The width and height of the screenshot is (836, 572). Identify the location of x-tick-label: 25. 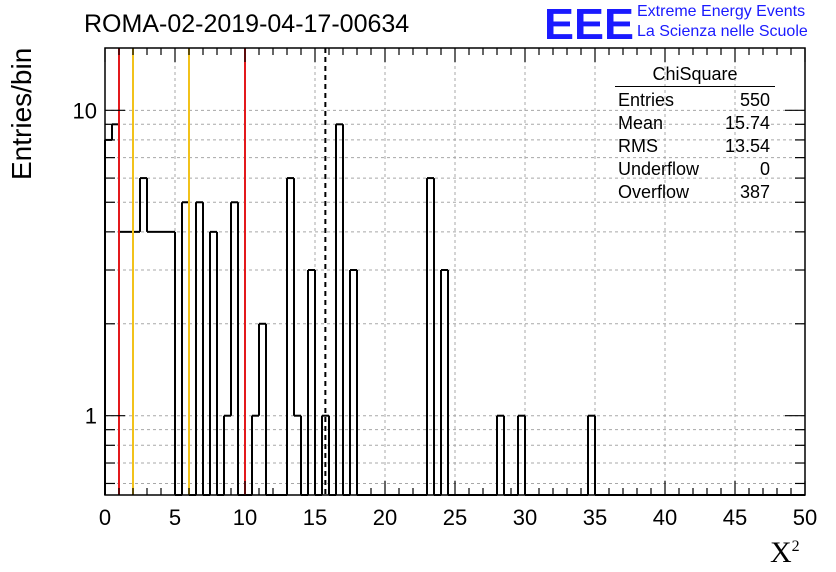
(455, 517).